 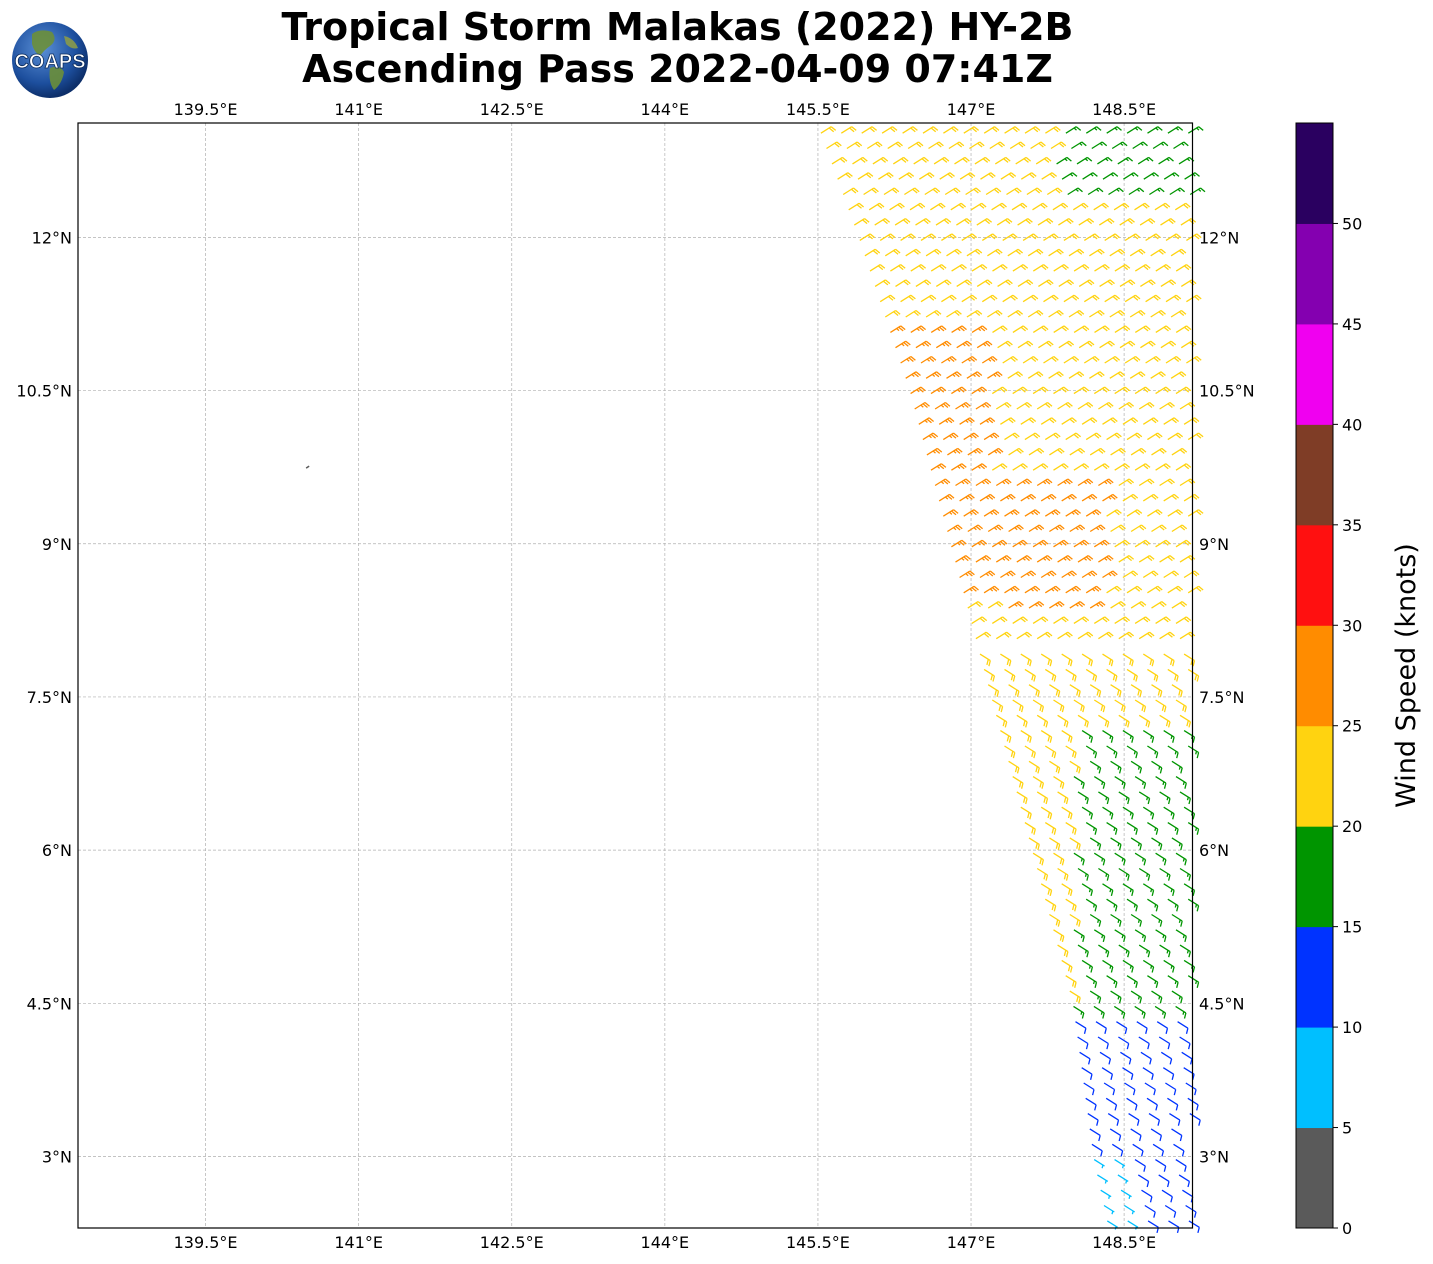 What do you see at coordinates (1352, 625) in the screenshot?
I see `colorbar-tick-label: 30` at bounding box center [1352, 625].